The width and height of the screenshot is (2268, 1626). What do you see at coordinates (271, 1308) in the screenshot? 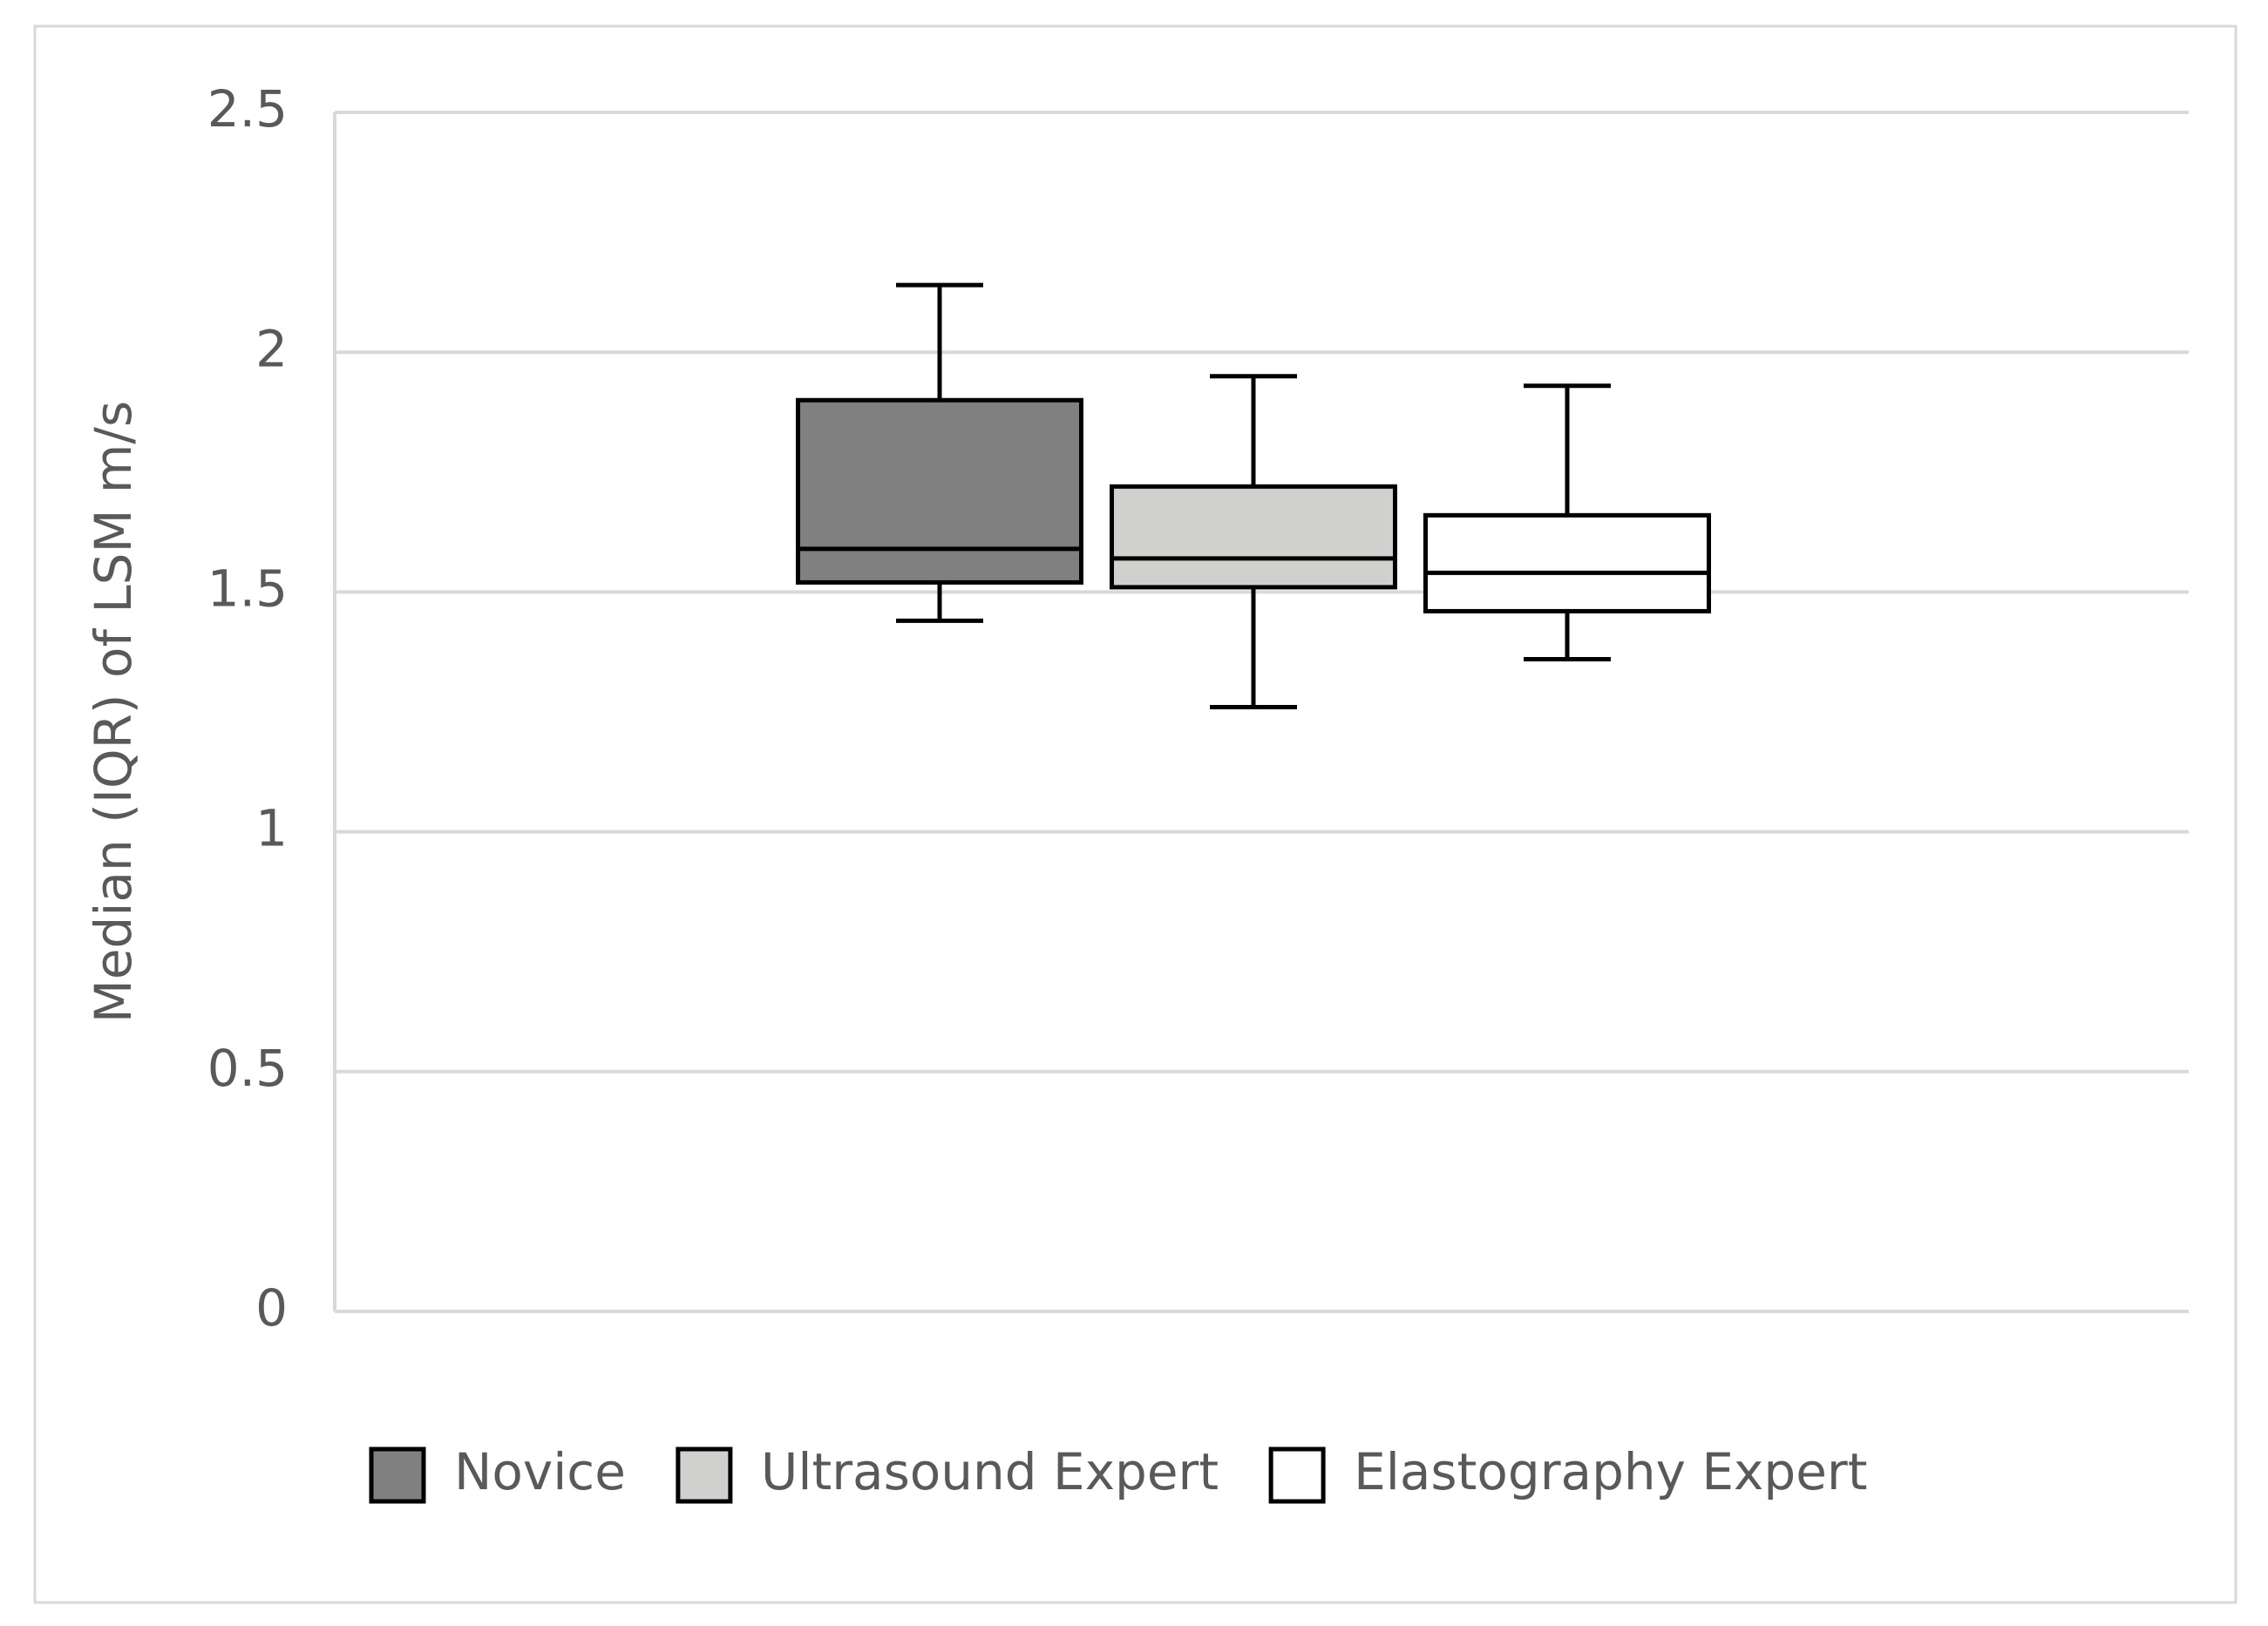
I see `y-tick-label: 0` at bounding box center [271, 1308].